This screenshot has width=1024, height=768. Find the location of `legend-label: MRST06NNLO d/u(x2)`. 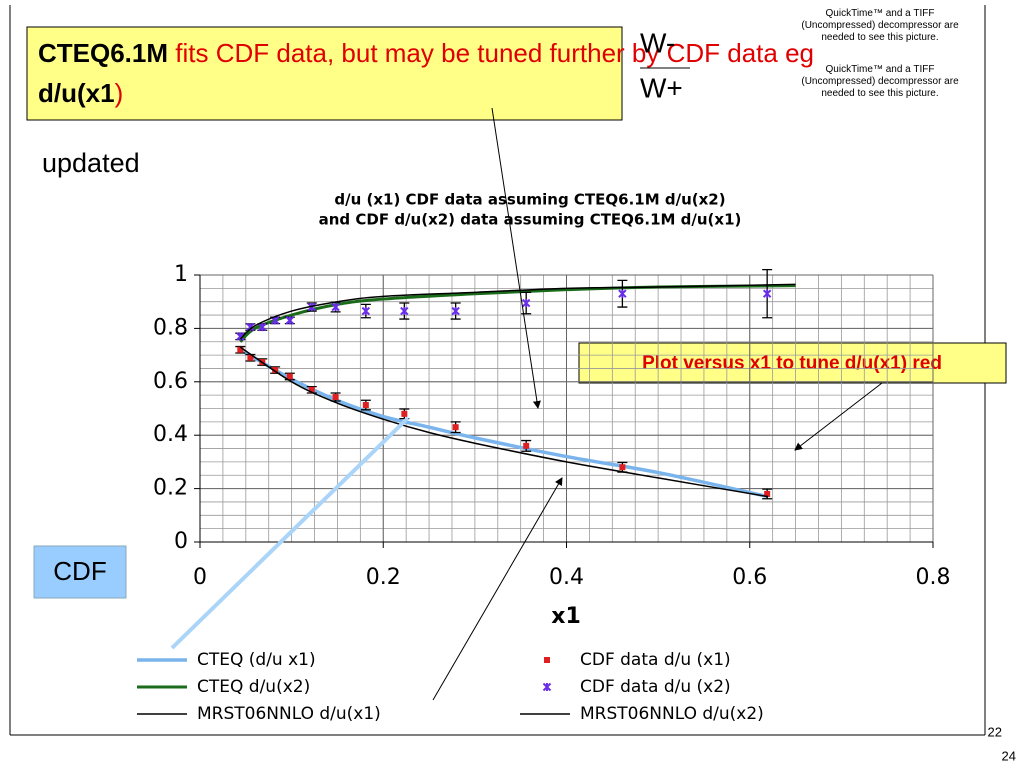

legend-label: MRST06NNLO d/u(x2) is located at coordinates (672, 714).